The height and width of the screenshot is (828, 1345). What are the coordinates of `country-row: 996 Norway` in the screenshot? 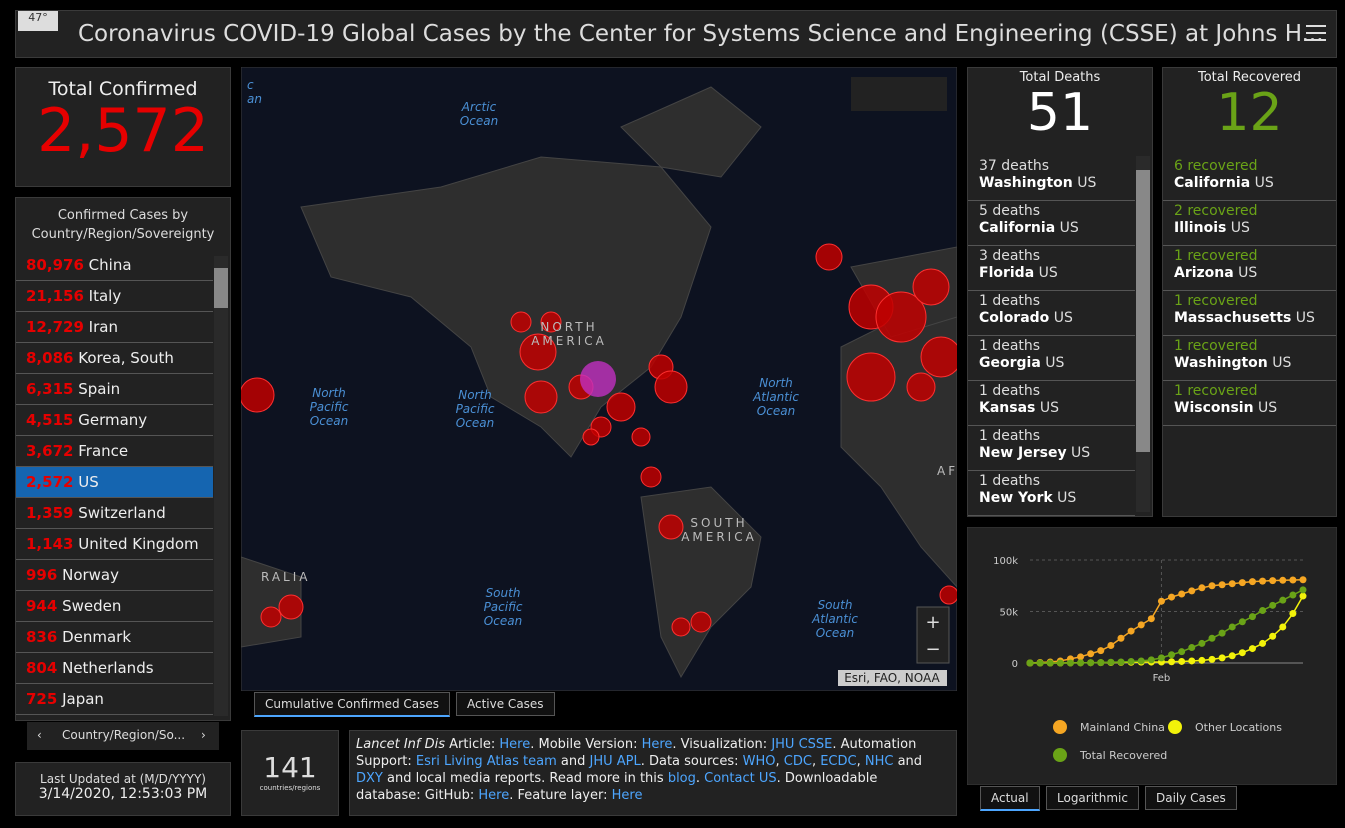 It's located at (114, 575).